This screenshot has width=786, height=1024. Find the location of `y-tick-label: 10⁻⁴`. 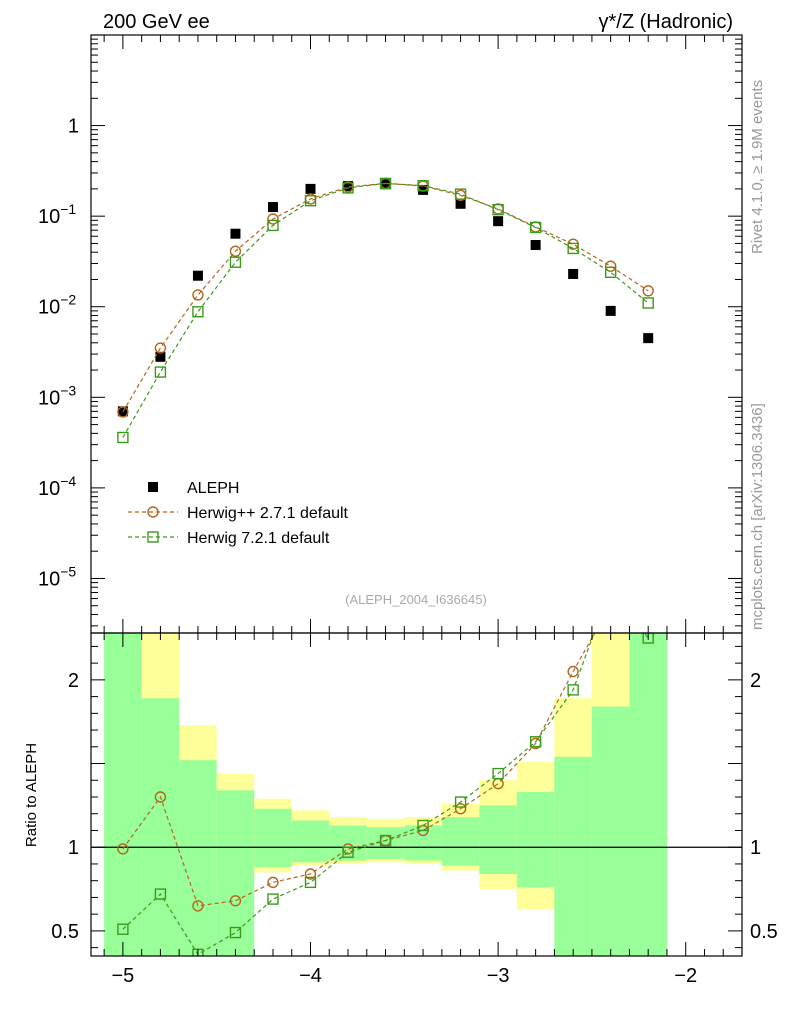

y-tick-label: 10⁻⁴ is located at coordinates (57, 486).